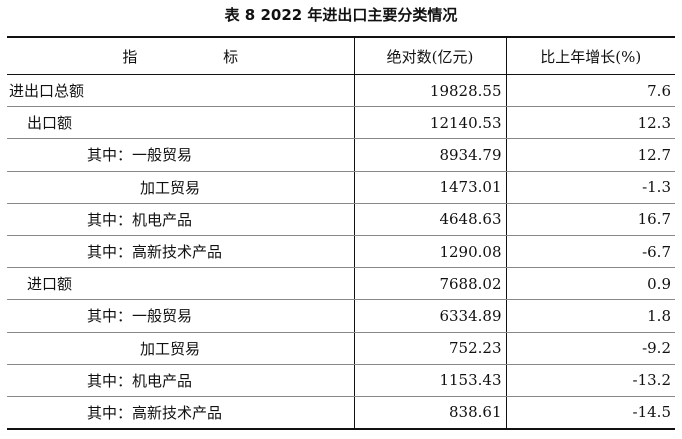 Image resolution: width=682 pixels, height=439 pixels. What do you see at coordinates (429, 316) in the screenshot?
I see `row-value: 6334.89` at bounding box center [429, 316].